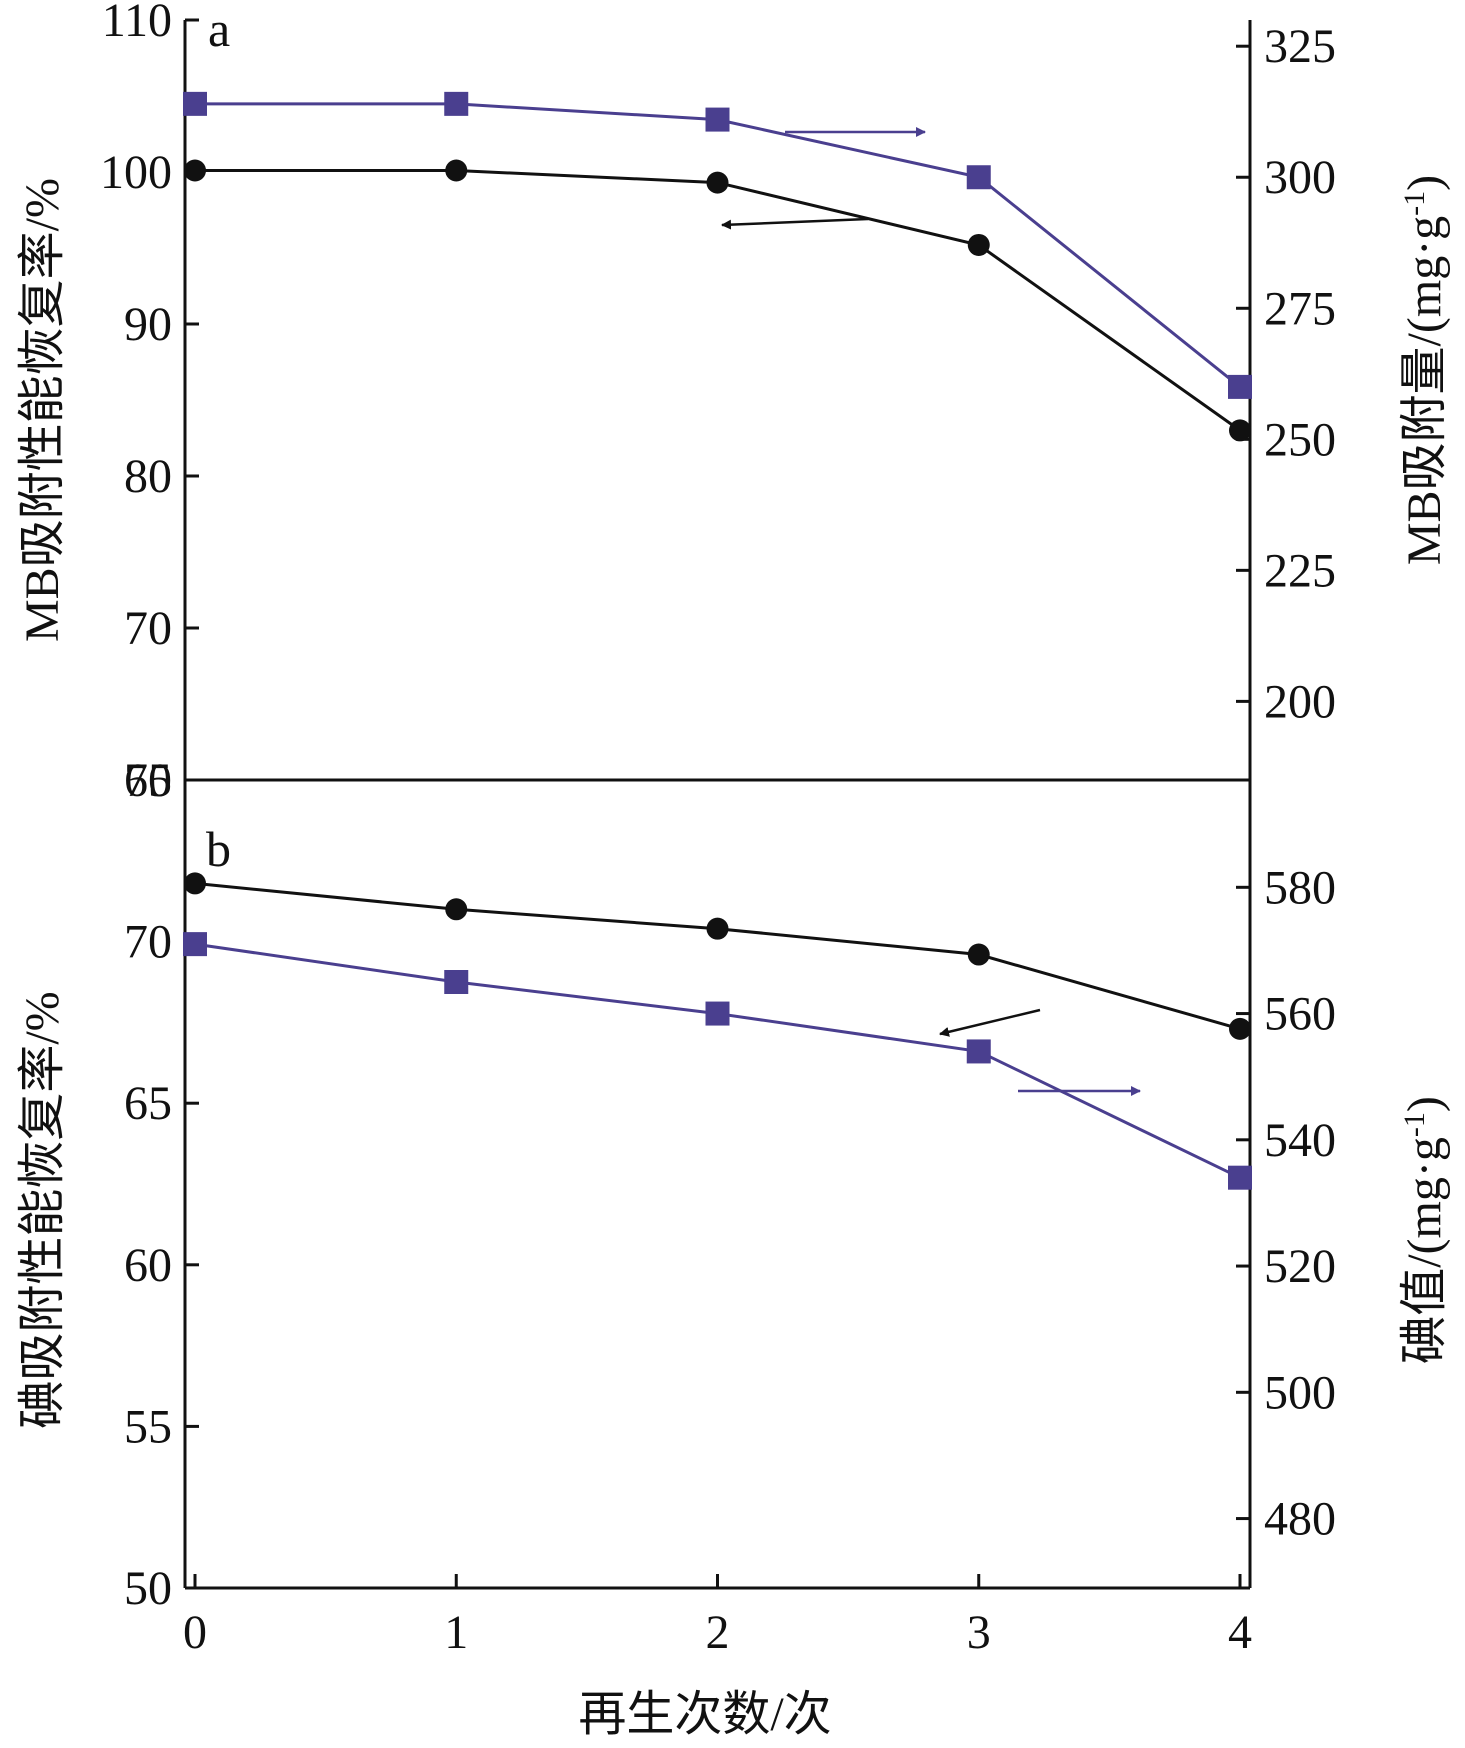 Image resolution: width=1465 pixels, height=1748 pixels. I want to click on x-tick-label: 0, so click(195, 1632).